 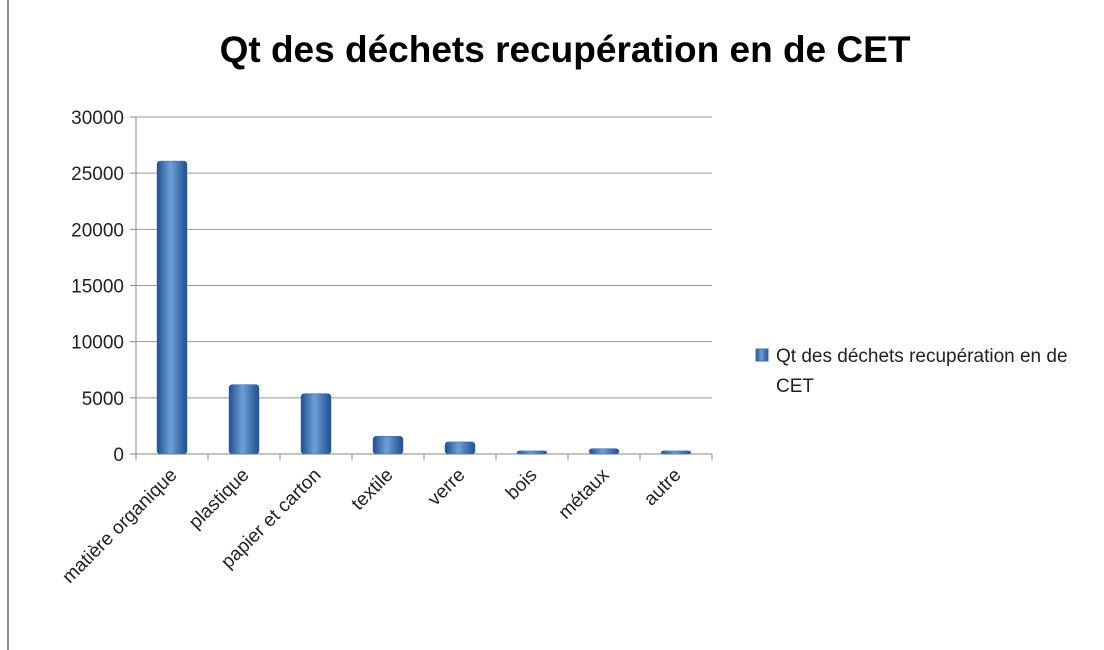 What do you see at coordinates (922, 371) in the screenshot?
I see `legend-label: Qt des déchets recupération en de CET` at bounding box center [922, 371].